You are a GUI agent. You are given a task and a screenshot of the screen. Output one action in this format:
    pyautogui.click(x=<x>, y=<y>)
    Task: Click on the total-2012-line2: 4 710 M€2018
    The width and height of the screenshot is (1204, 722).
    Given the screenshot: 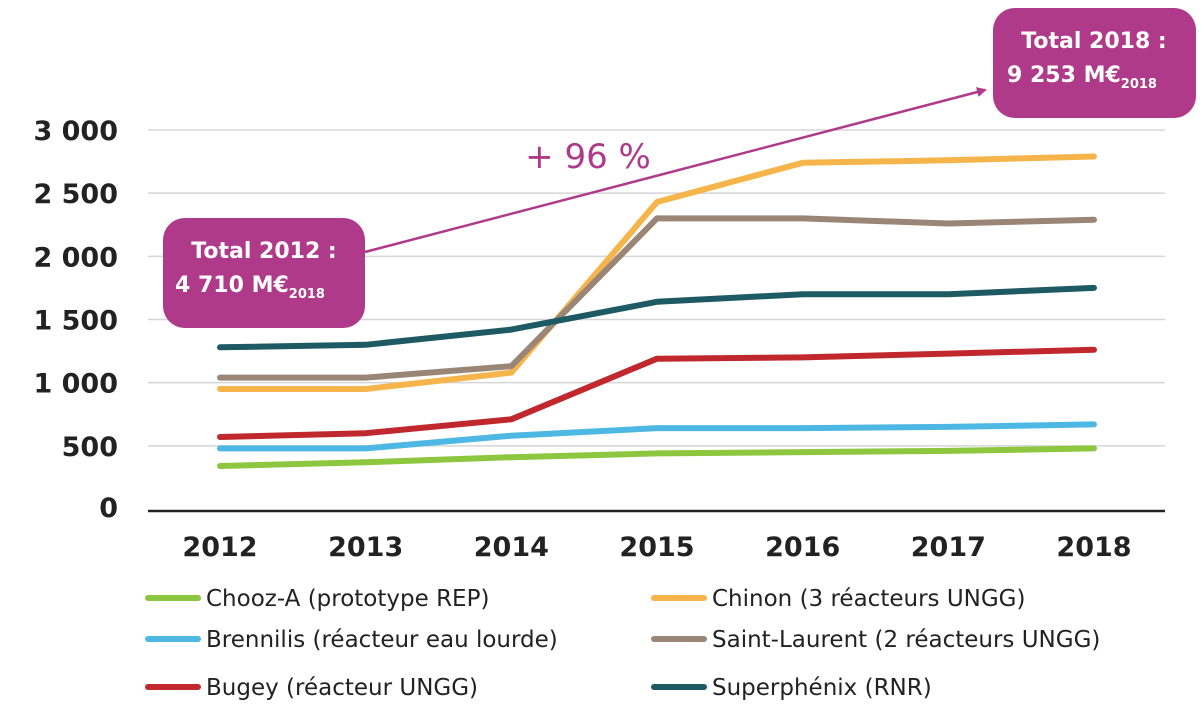 What is the action you would take?
    pyautogui.click(x=250, y=287)
    